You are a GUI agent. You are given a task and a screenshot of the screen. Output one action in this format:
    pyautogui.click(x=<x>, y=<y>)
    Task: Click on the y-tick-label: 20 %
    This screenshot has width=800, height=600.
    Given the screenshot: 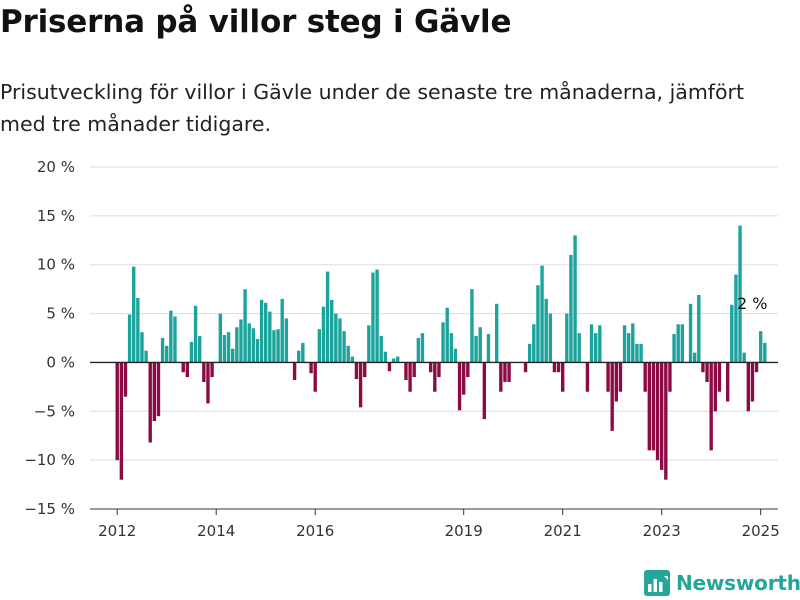 What is the action you would take?
    pyautogui.click(x=56, y=167)
    